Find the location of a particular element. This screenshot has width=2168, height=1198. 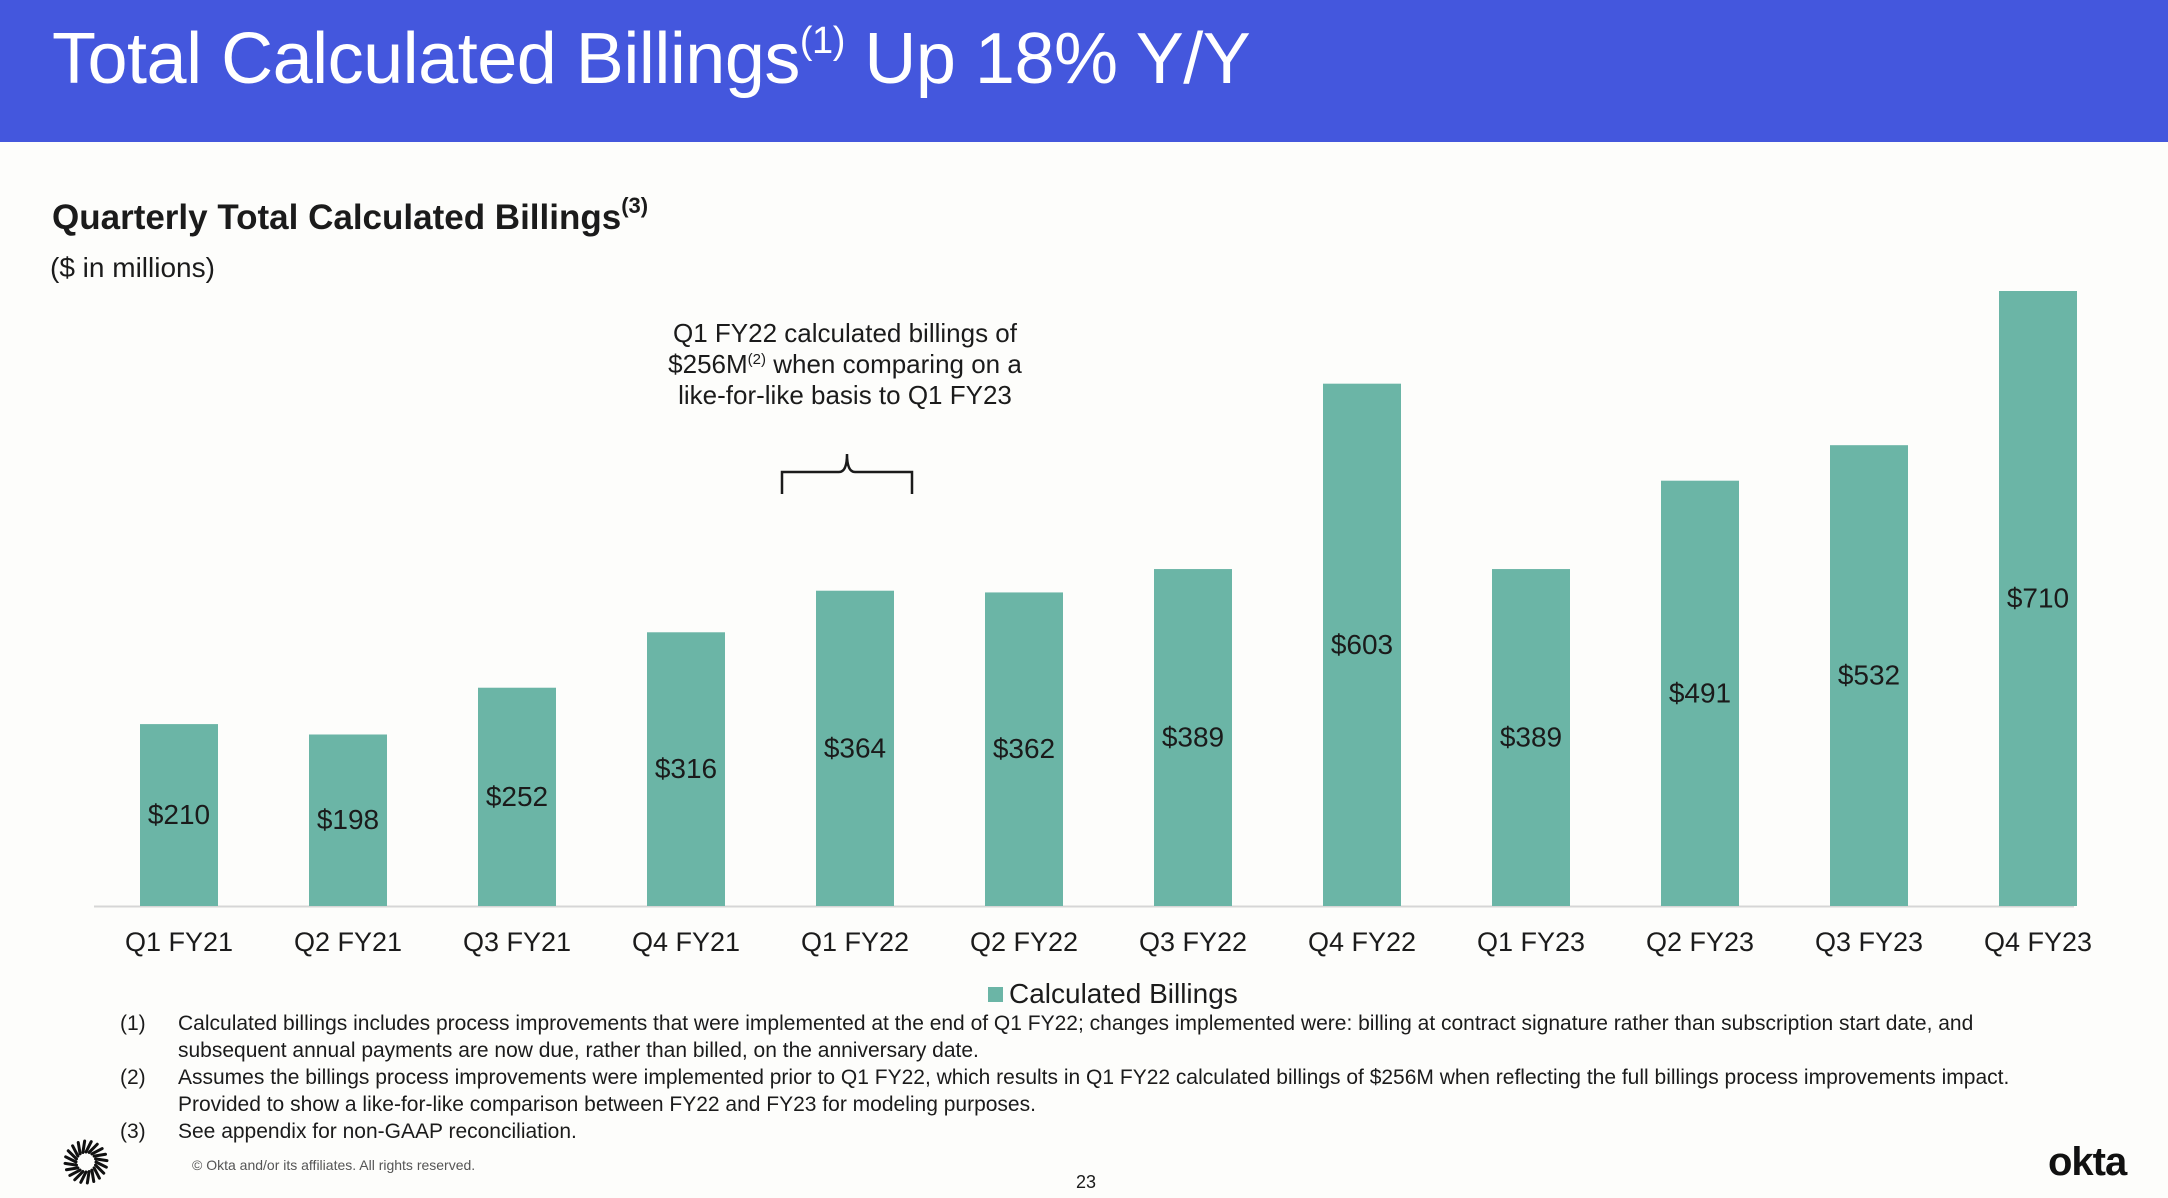

x-tick-label: Q4 FY21 is located at coordinates (686, 942).